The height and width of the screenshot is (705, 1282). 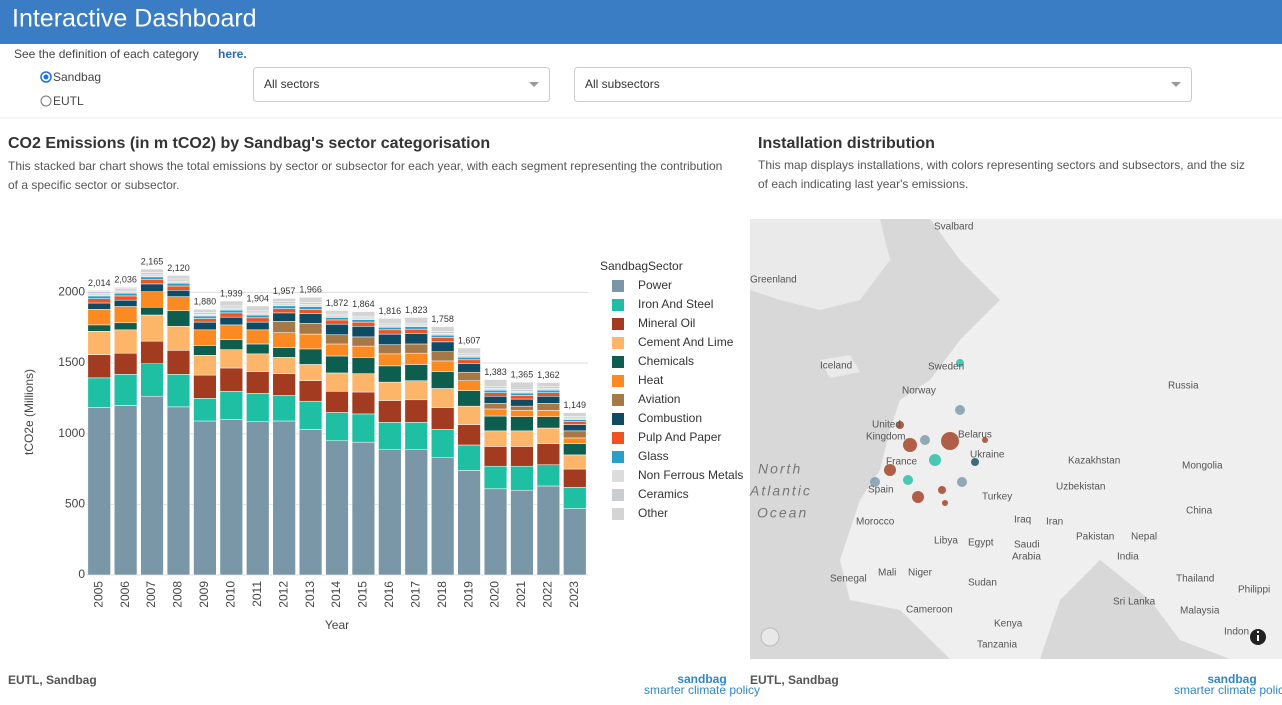 What do you see at coordinates (655, 285) in the screenshot?
I see `legend-label: Power` at bounding box center [655, 285].